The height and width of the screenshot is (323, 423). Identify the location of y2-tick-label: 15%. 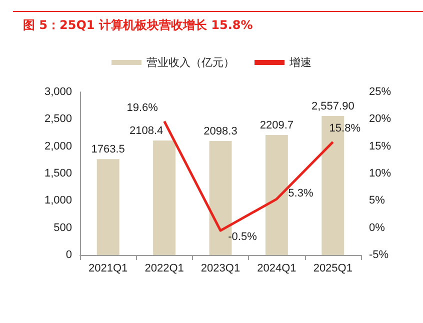
(380, 146).